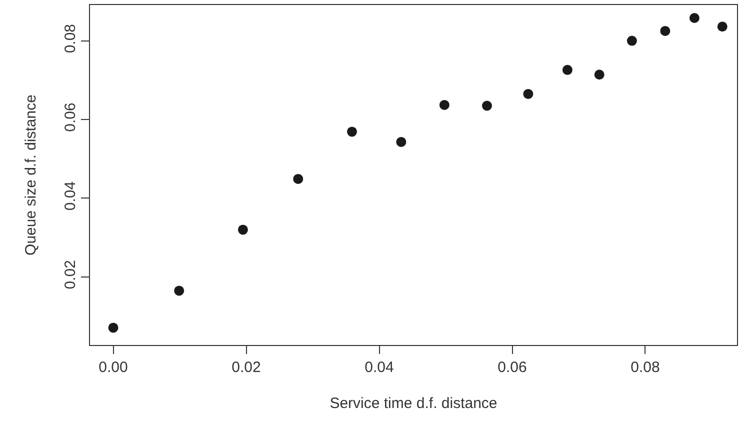 This screenshot has height=427, width=740. Describe the element at coordinates (414, 403) in the screenshot. I see `x-axis-title: Service time d.f. distance` at that location.